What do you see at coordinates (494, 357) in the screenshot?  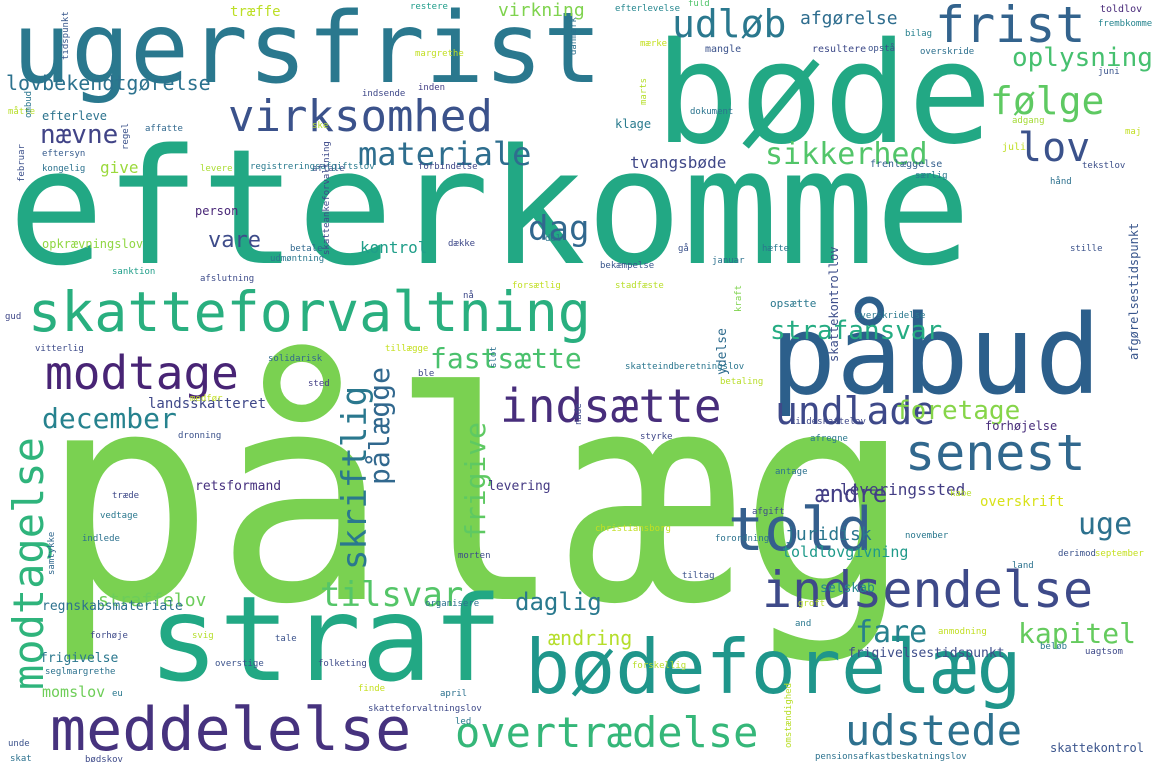 I see `word: slot` at bounding box center [494, 357].